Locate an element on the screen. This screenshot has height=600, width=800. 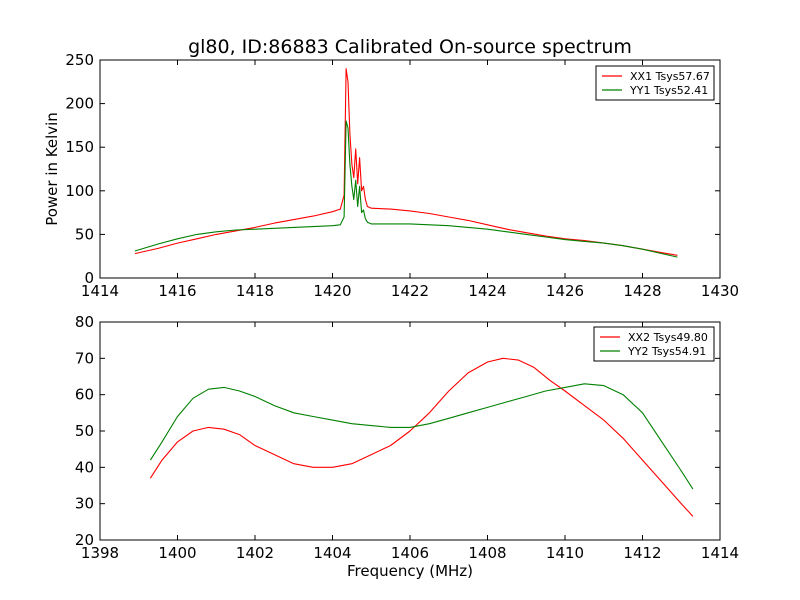
bottom-series-2-line is located at coordinates (421, 436).